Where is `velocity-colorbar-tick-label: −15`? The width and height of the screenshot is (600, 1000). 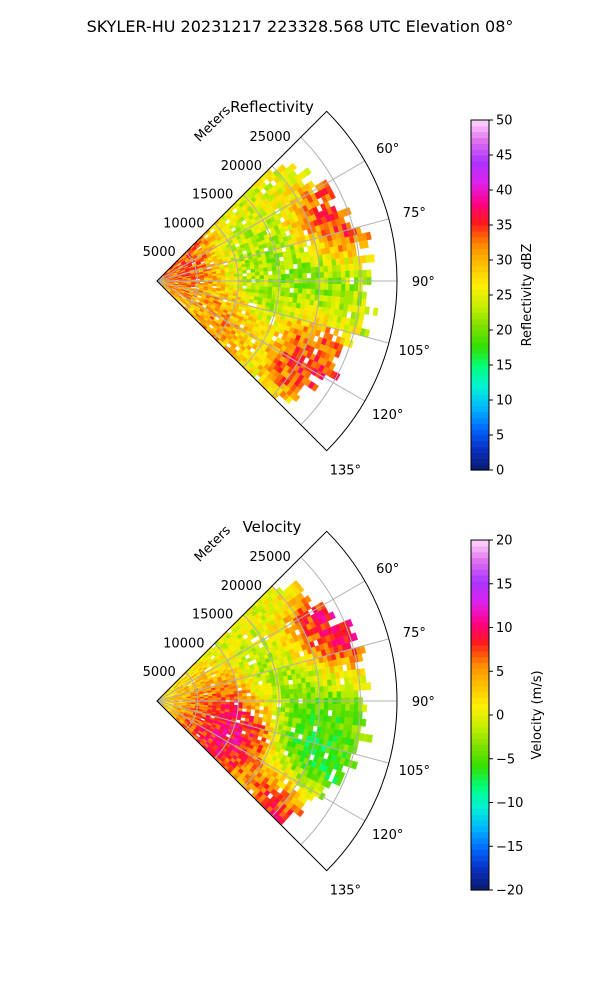 velocity-colorbar-tick-label: −15 is located at coordinates (509, 847).